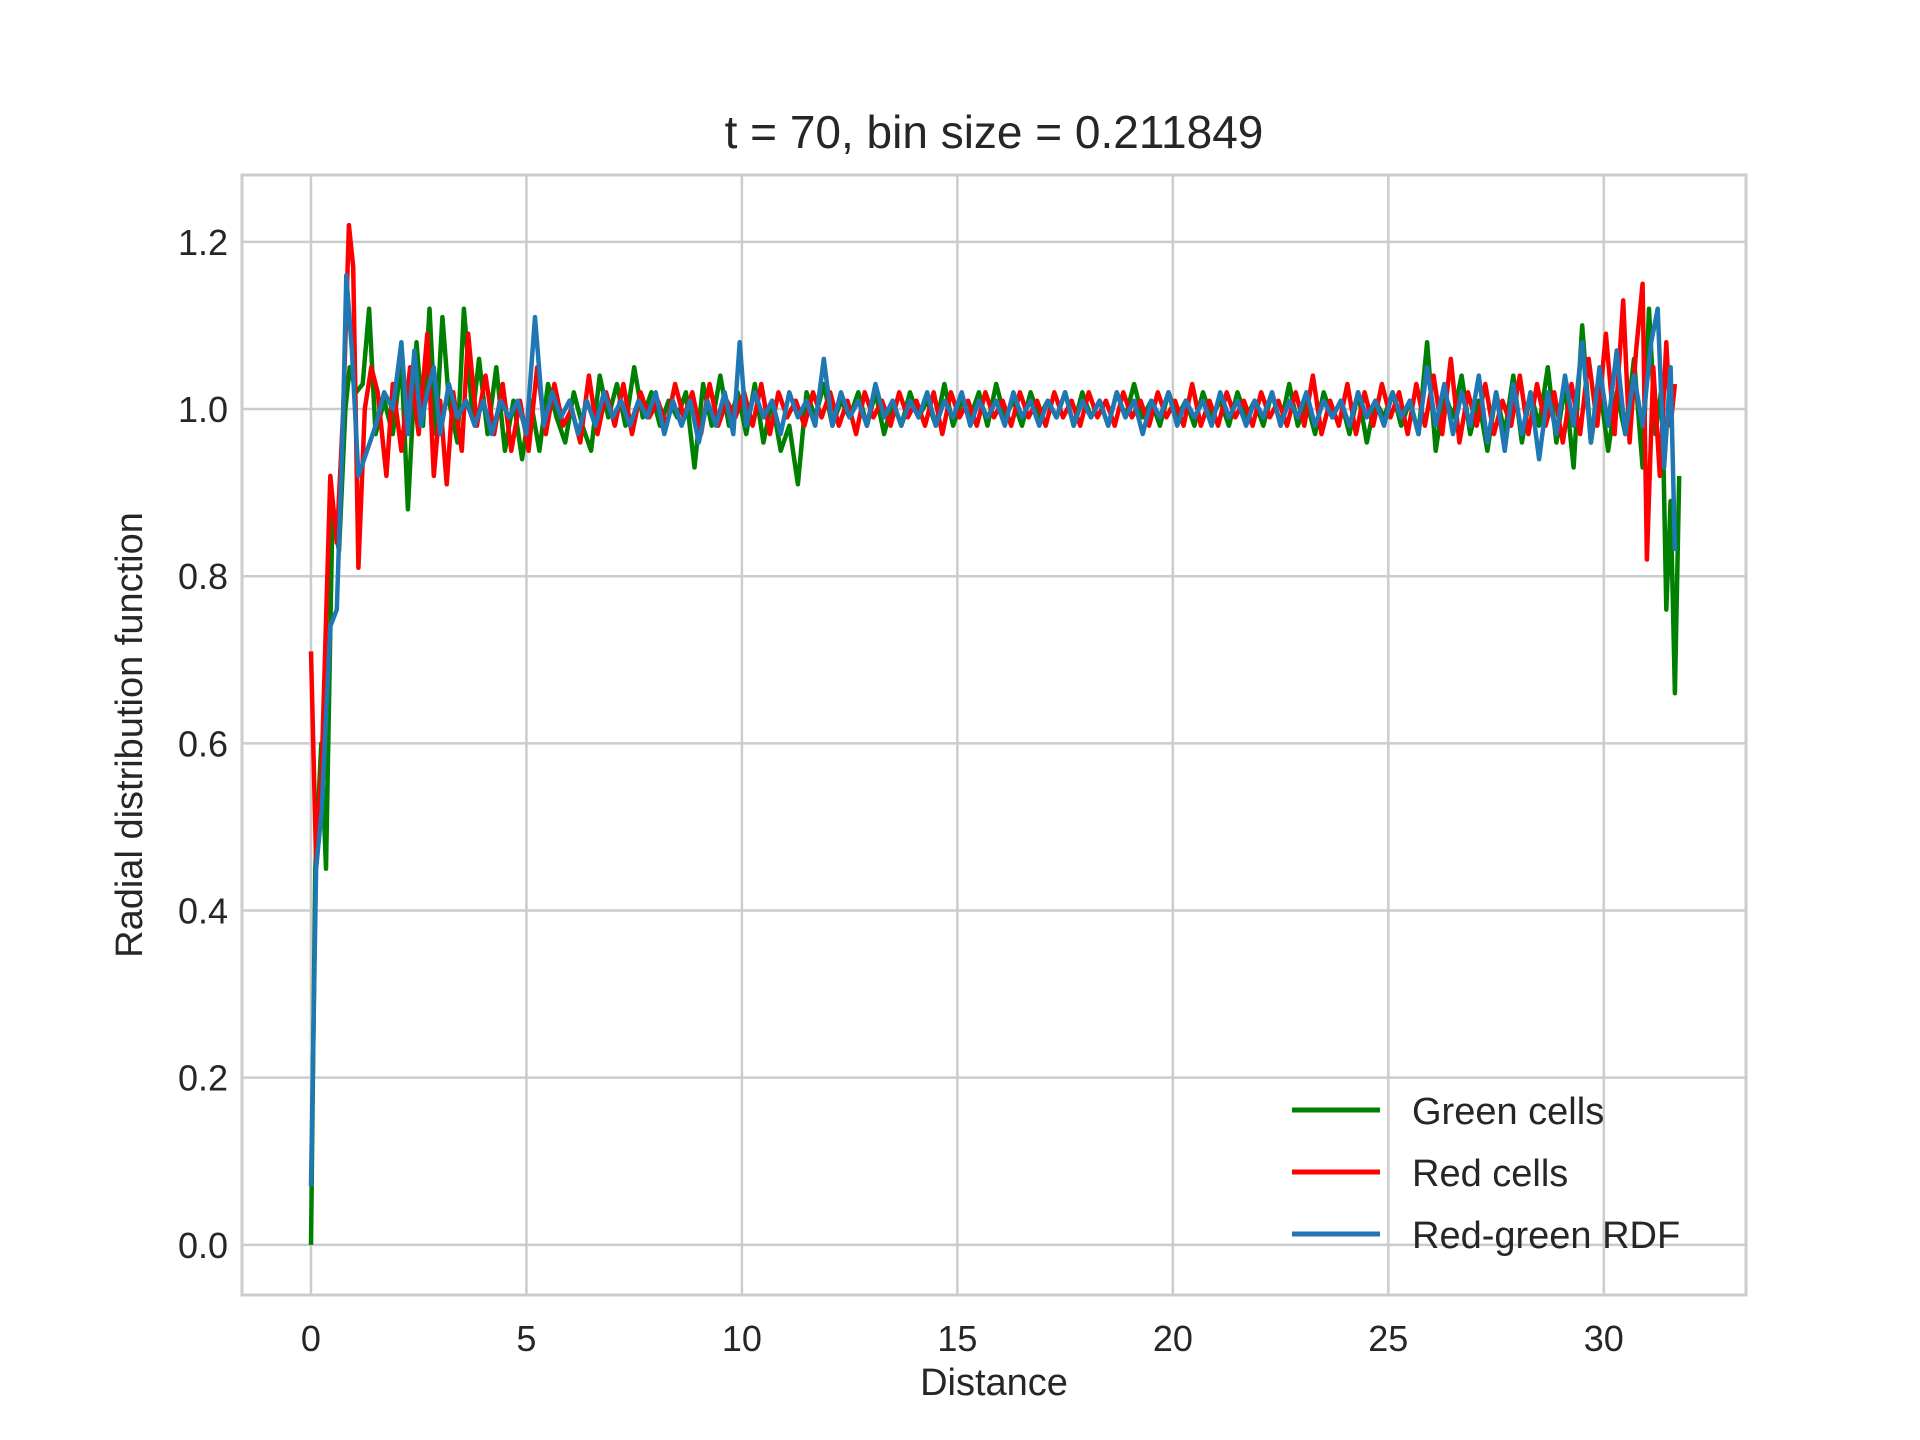 Image resolution: width=1920 pixels, height=1440 pixels. Describe the element at coordinates (203, 409) in the screenshot. I see `y-tick-label: 1.0` at that location.